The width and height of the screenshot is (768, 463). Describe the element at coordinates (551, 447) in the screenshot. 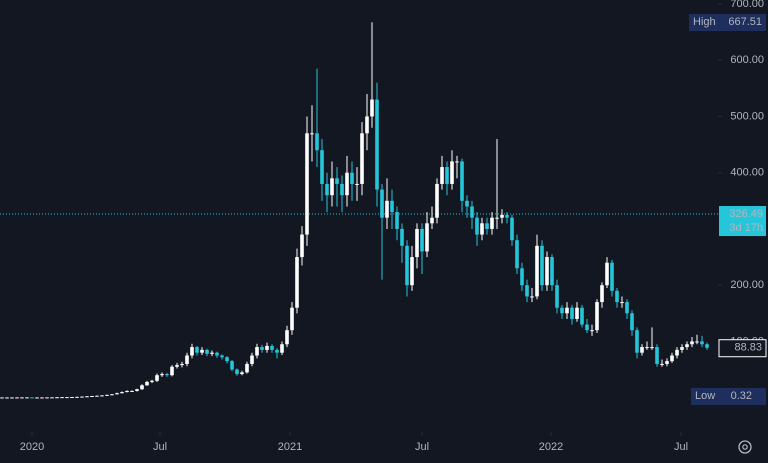

I see `x-tick-label: 2022` at that location.